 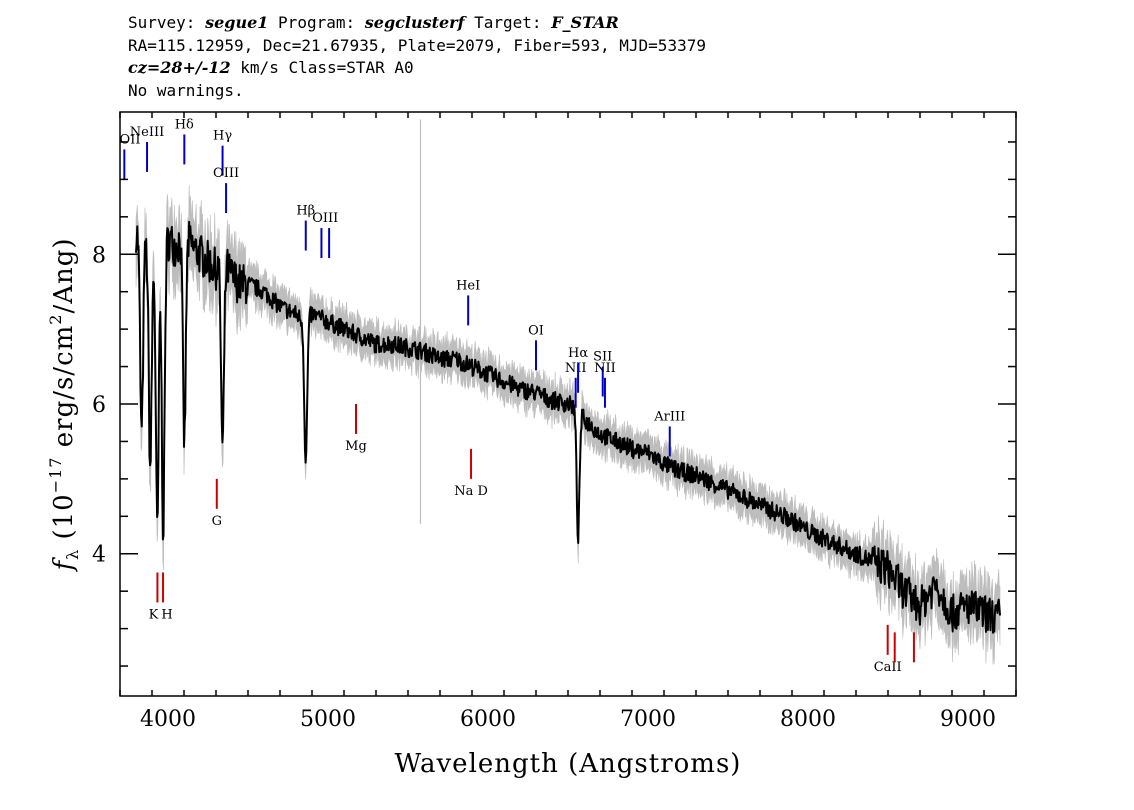 What do you see at coordinates (222, 136) in the screenshot?
I see `line-label: Hγ` at bounding box center [222, 136].